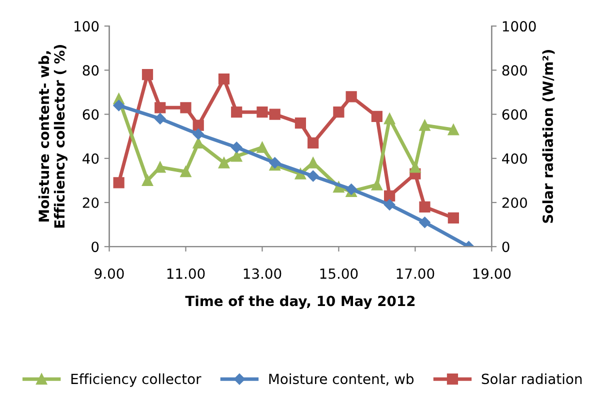  What do you see at coordinates (90, 202) in the screenshot?
I see `y-tick-label: 20` at bounding box center [90, 202].